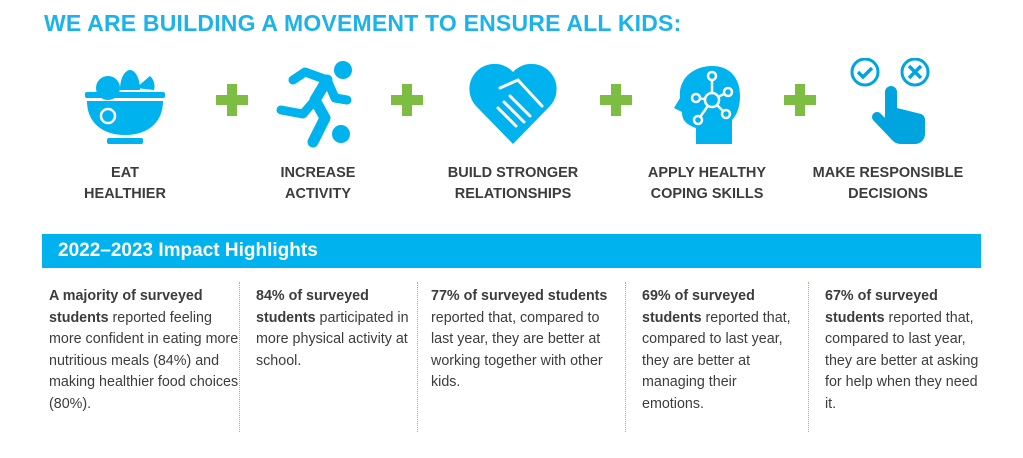 The height and width of the screenshot is (458, 1023). I want to click on head-network-icon, so click(707, 105).